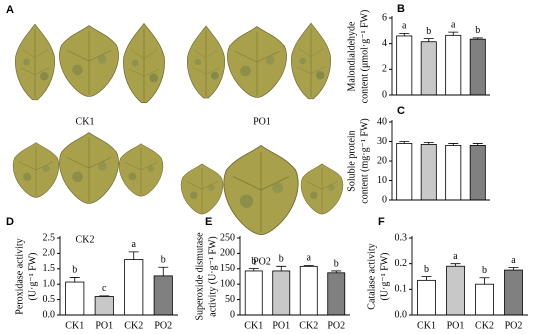 The height and width of the screenshot is (334, 550). I want to click on image-label: CK1, so click(85, 121).